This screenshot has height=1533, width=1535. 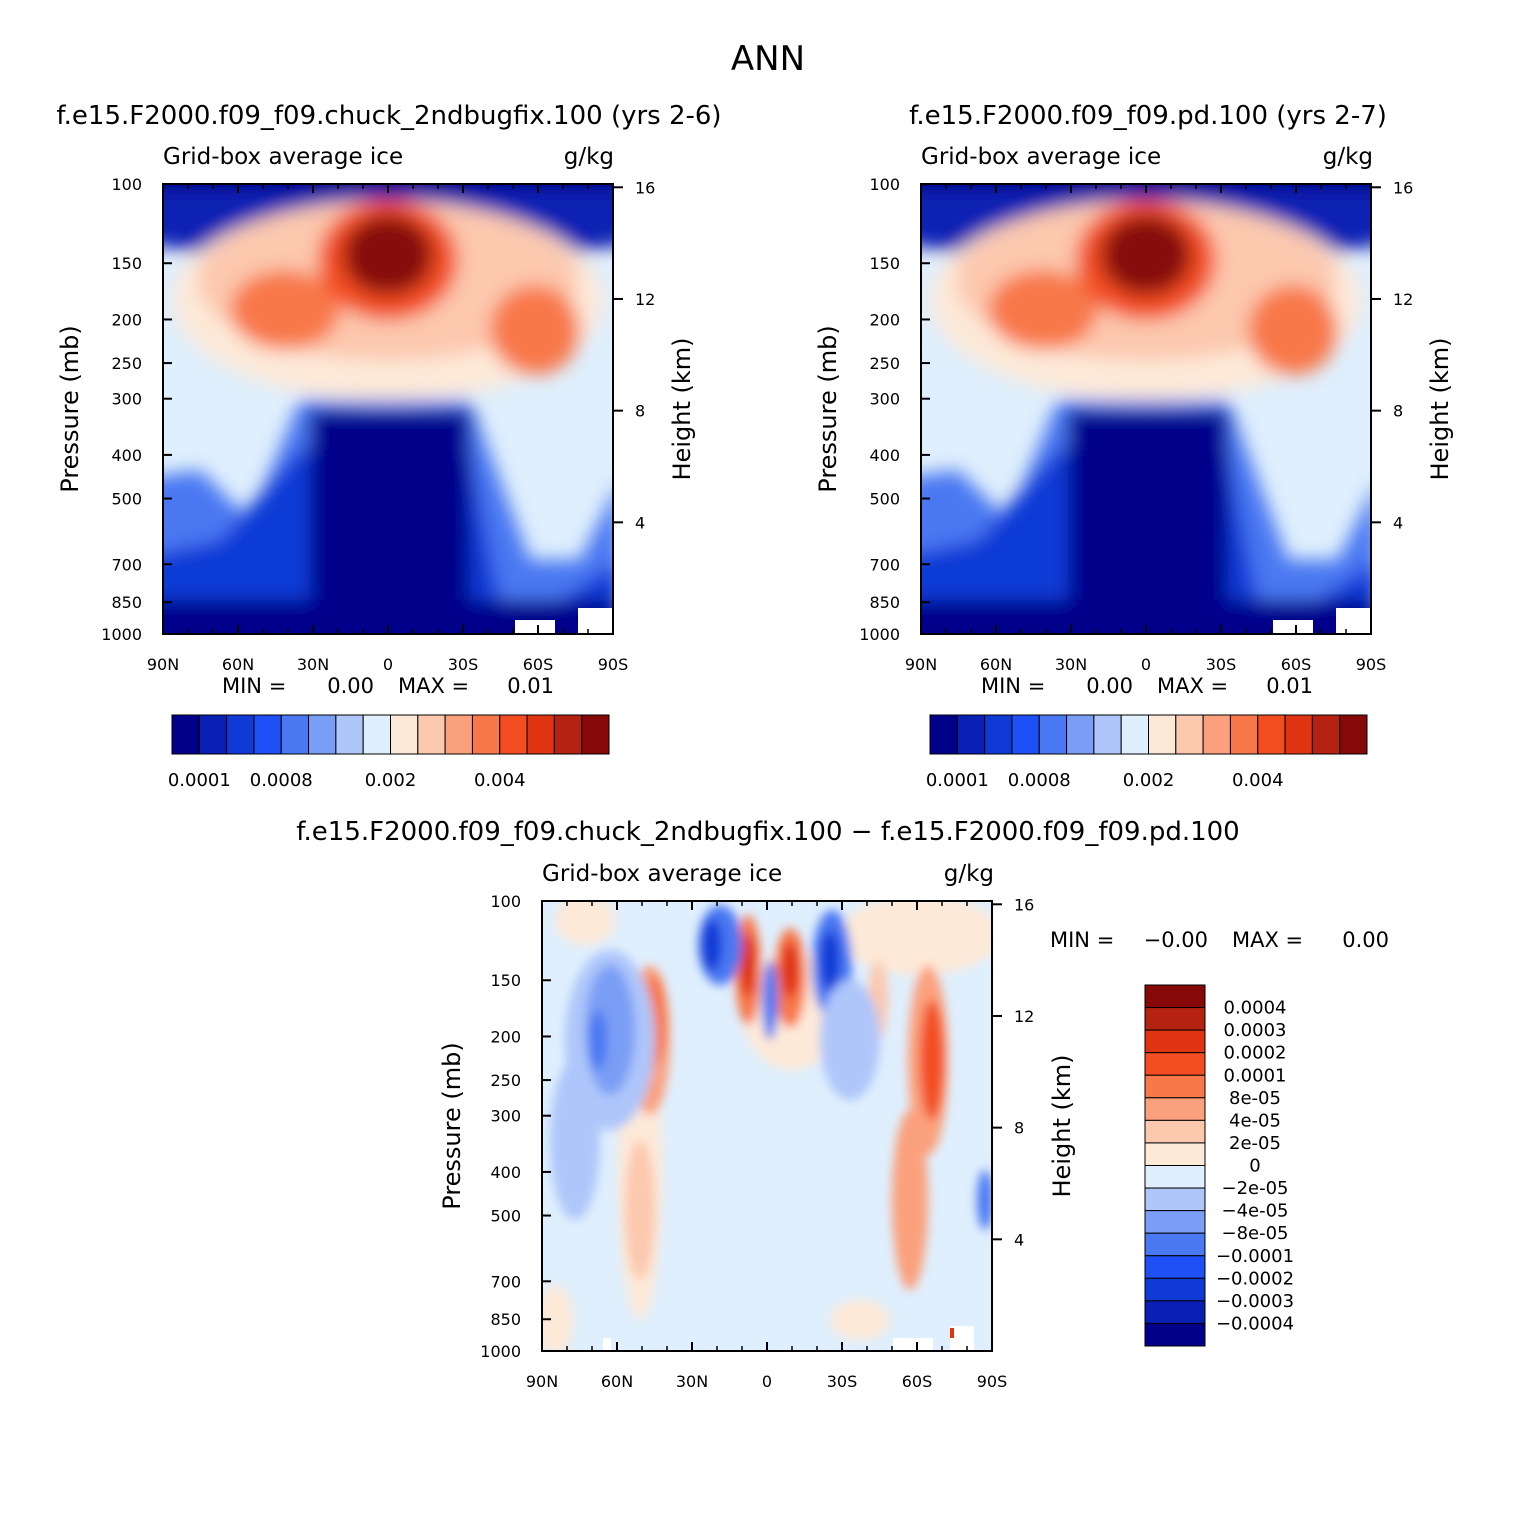 I want to click on y-right-tick-label: 16, so click(x=1024, y=904).